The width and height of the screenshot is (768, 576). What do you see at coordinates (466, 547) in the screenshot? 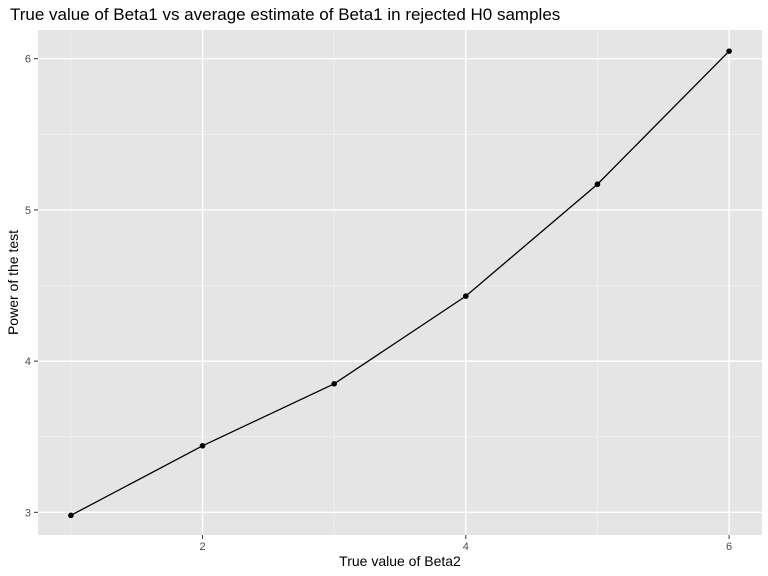
I see `x-tick-label: 4` at bounding box center [466, 547].